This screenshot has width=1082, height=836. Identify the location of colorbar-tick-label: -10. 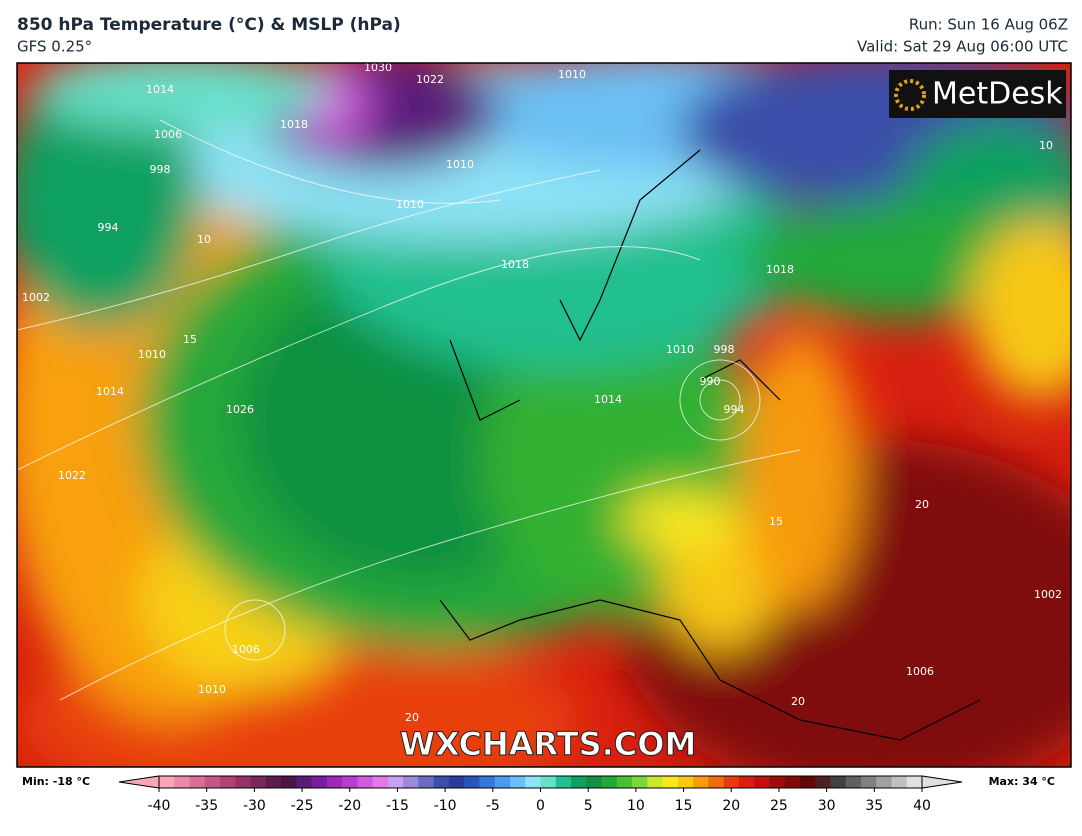
(445, 806).